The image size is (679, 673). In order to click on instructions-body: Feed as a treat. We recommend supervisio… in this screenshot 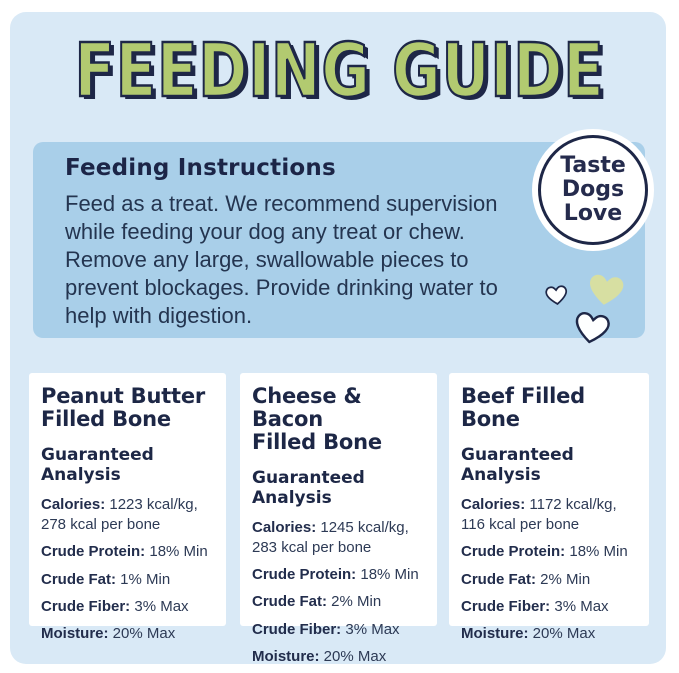, I will do `click(281, 259)`.